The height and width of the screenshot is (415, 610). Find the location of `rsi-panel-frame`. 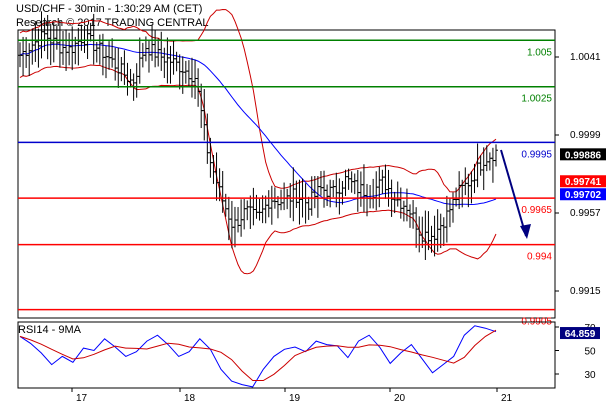

rsi-panel-frame is located at coordinates (286, 355).